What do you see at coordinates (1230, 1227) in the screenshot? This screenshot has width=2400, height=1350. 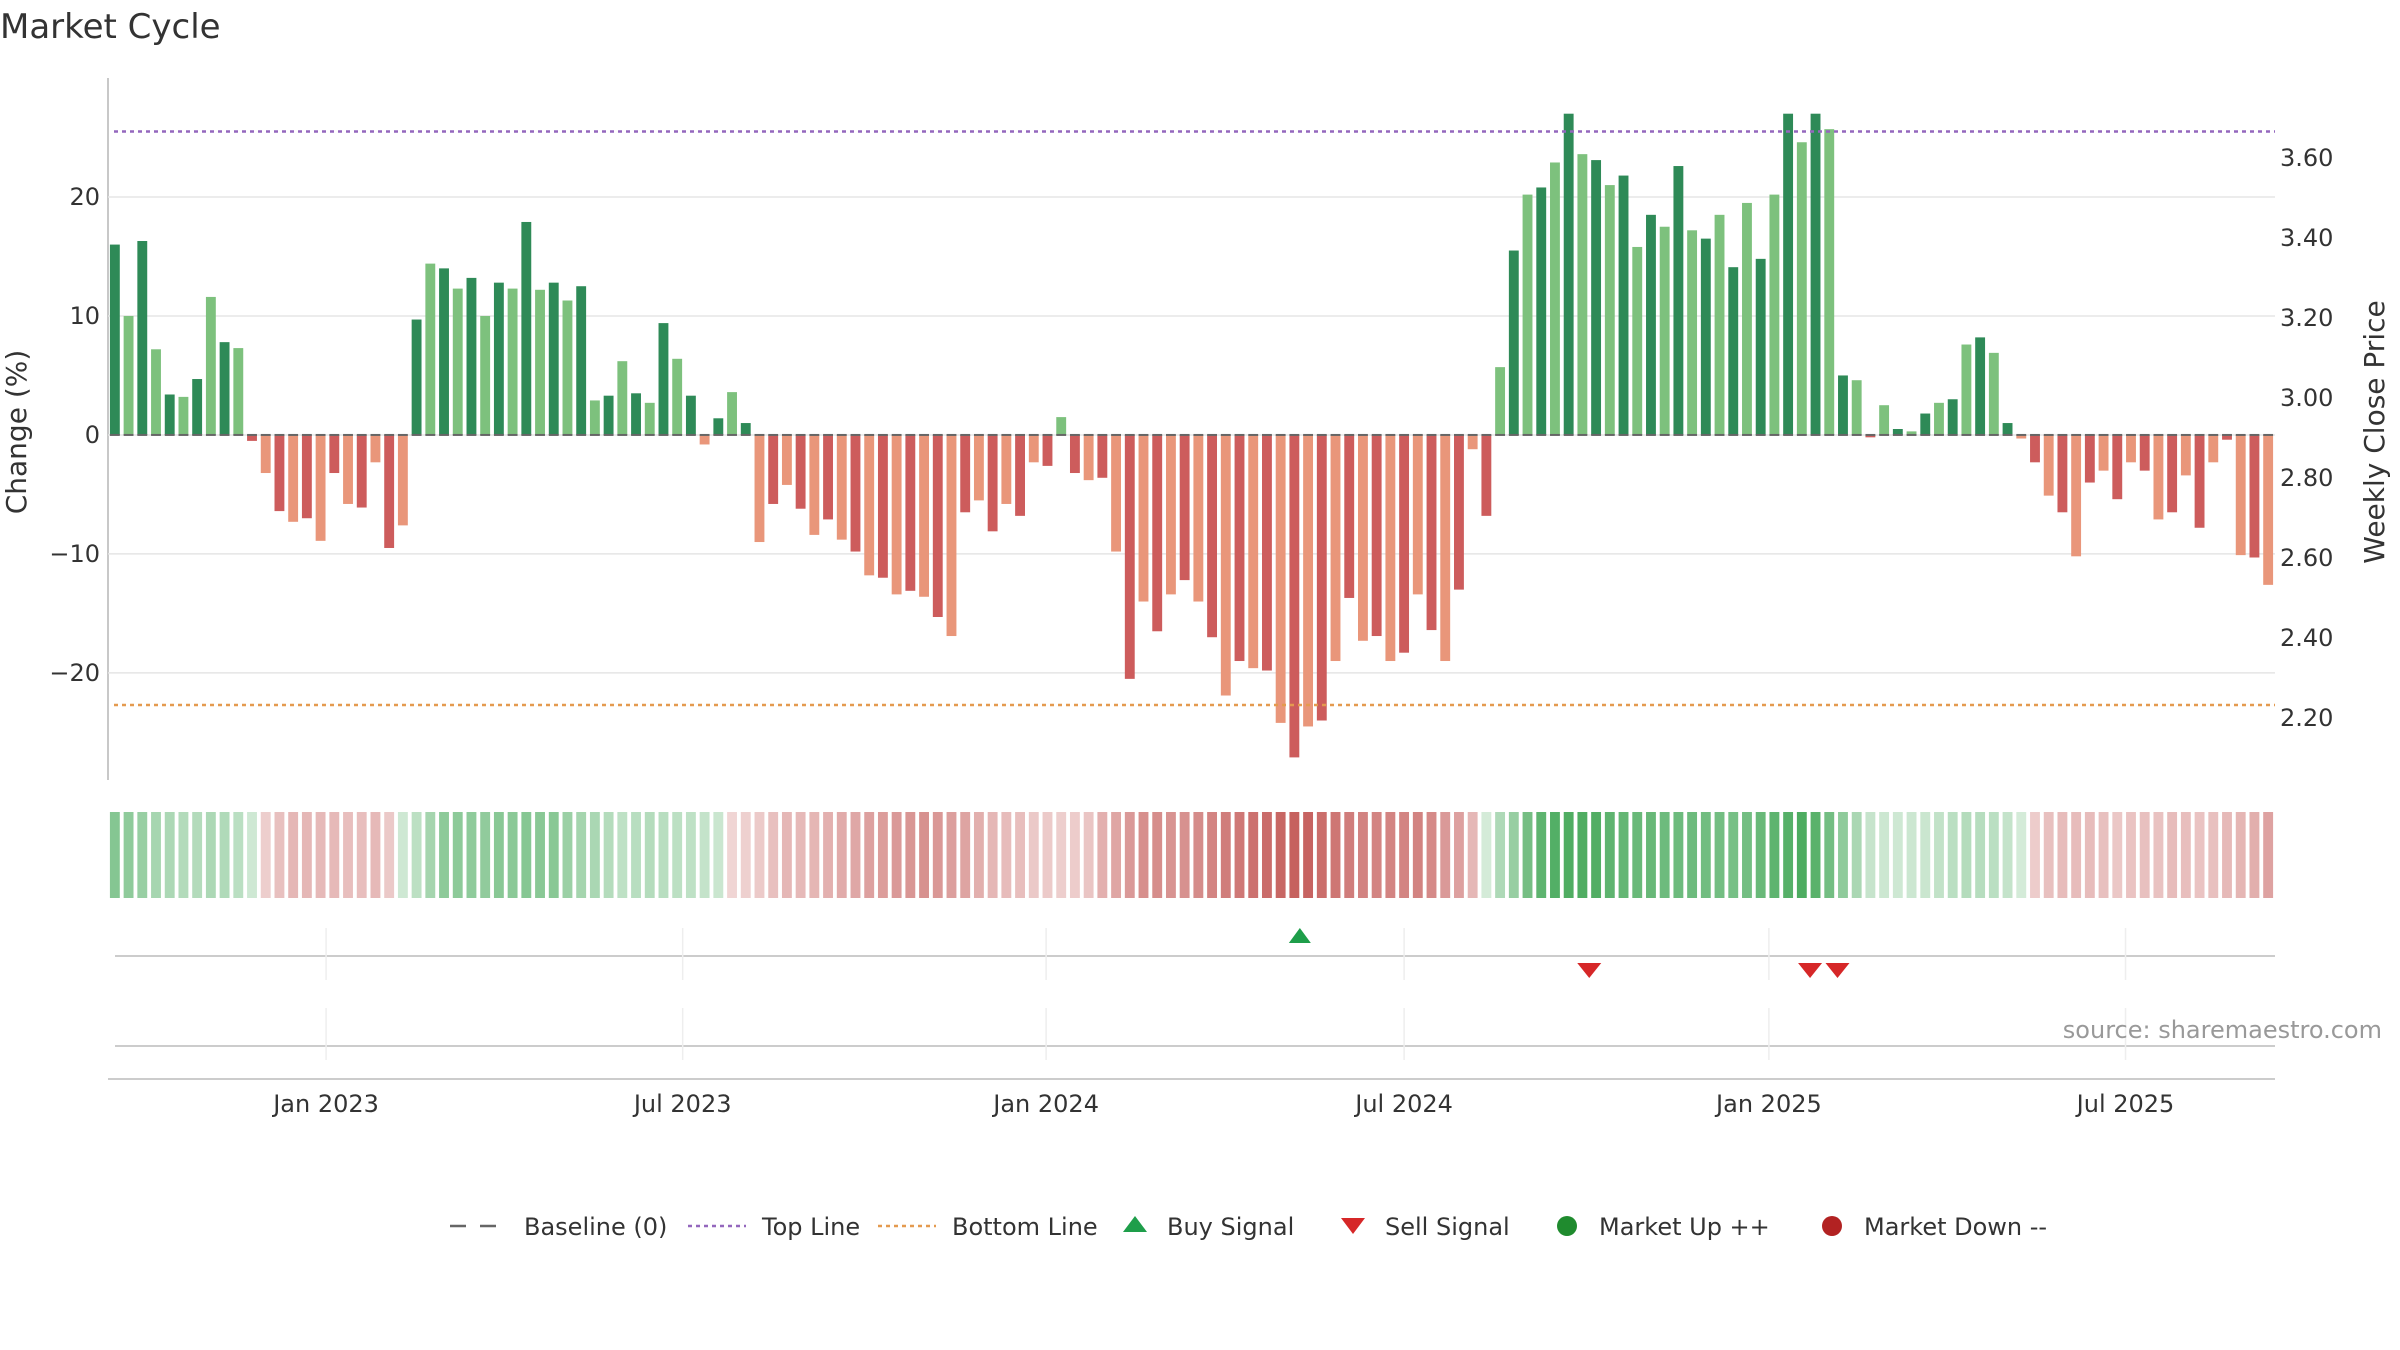 I see `legend-label: Buy Signal` at bounding box center [1230, 1227].